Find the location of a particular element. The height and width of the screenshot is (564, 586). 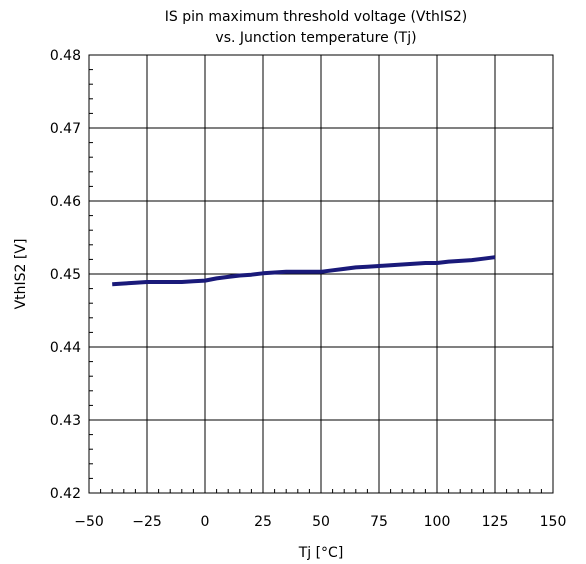

x-tick-label: −25 is located at coordinates (147, 522).